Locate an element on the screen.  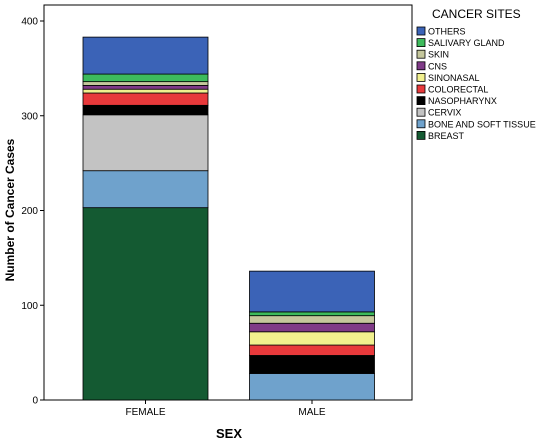
y-tick-label: 0 is located at coordinates (35, 401).